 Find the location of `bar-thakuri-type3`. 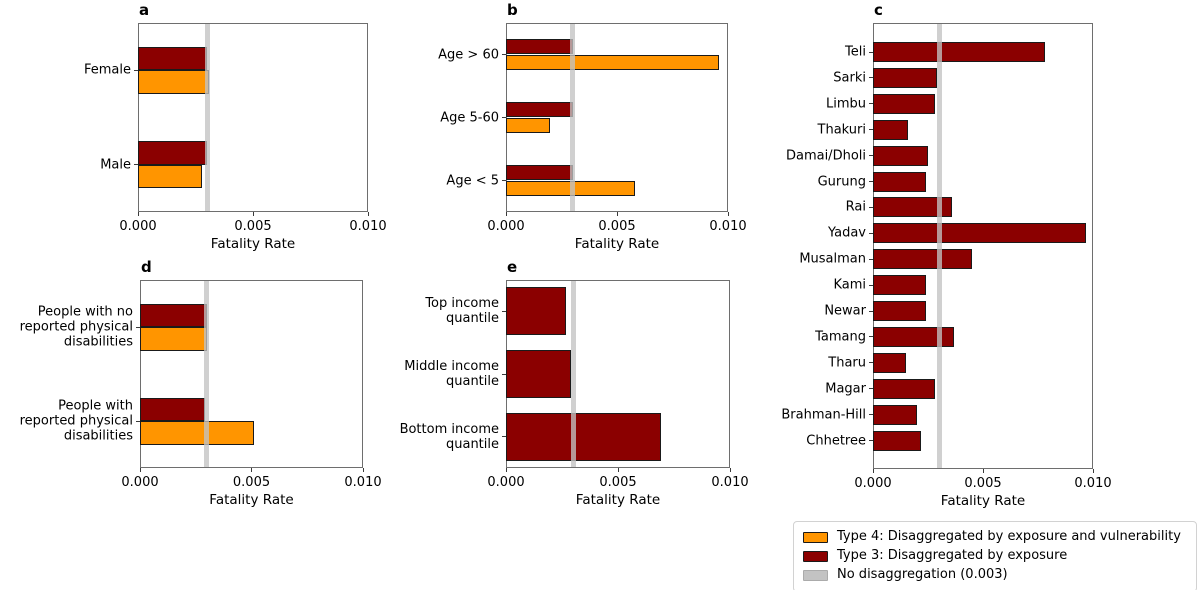

bar-thakuri-type3 is located at coordinates (891, 129).